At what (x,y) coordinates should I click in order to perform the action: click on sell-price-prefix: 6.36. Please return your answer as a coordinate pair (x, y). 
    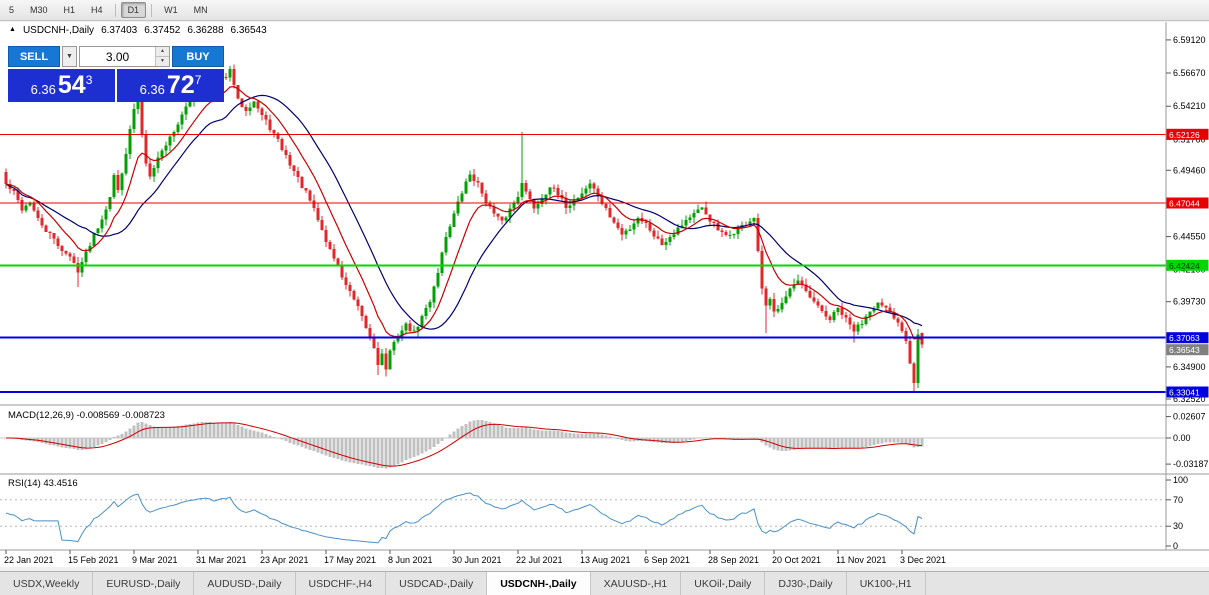
    Looking at the image, I should click on (43, 89).